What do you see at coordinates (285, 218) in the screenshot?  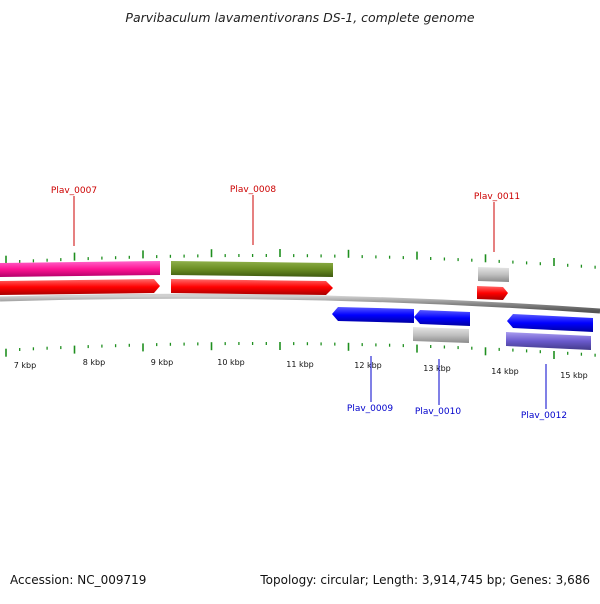 I see `gene-labels-forward: Plav_0007 Plav_0008 Plav_0011` at bounding box center [285, 218].